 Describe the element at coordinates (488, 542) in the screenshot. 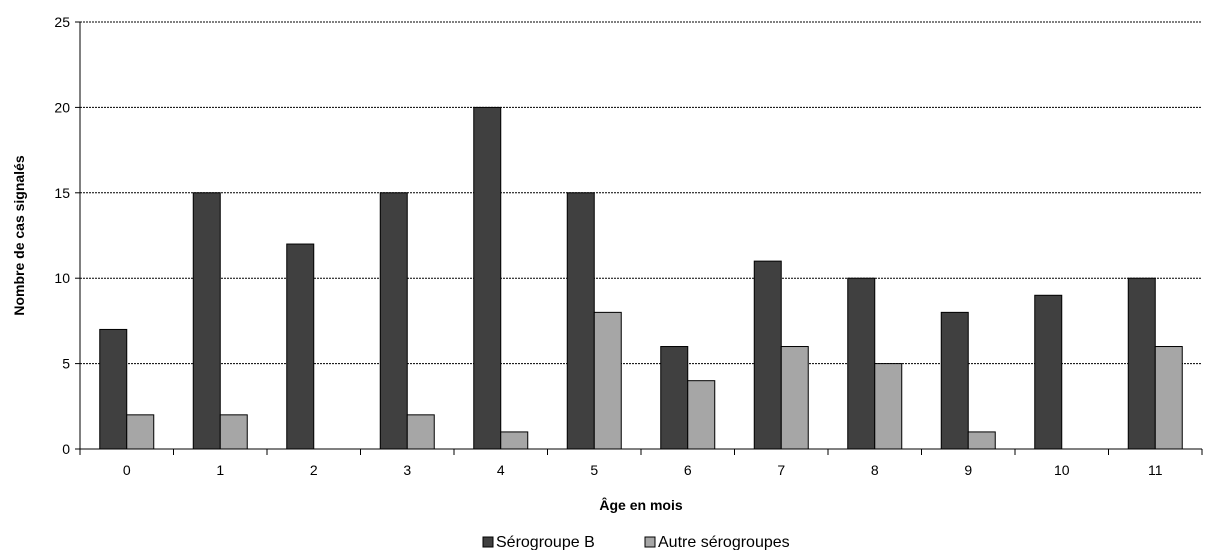

I see `legend-swatch-serogroupe-b` at that location.